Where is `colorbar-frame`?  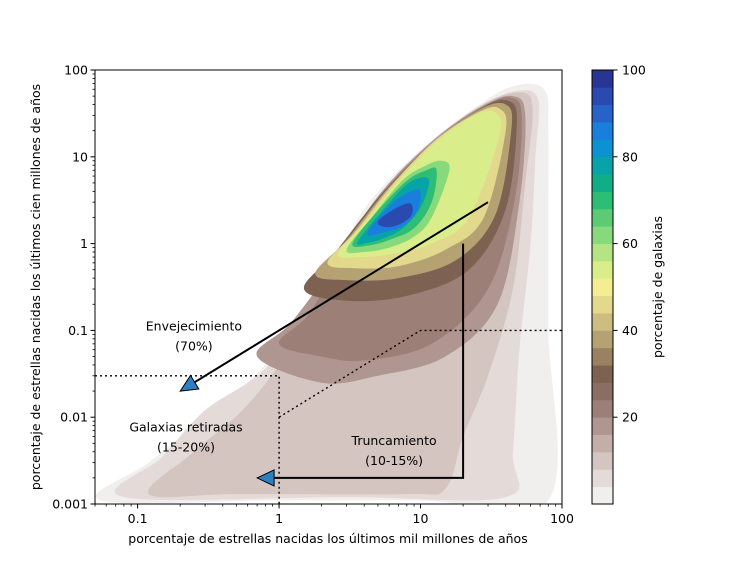
colorbar-frame is located at coordinates (602, 287).